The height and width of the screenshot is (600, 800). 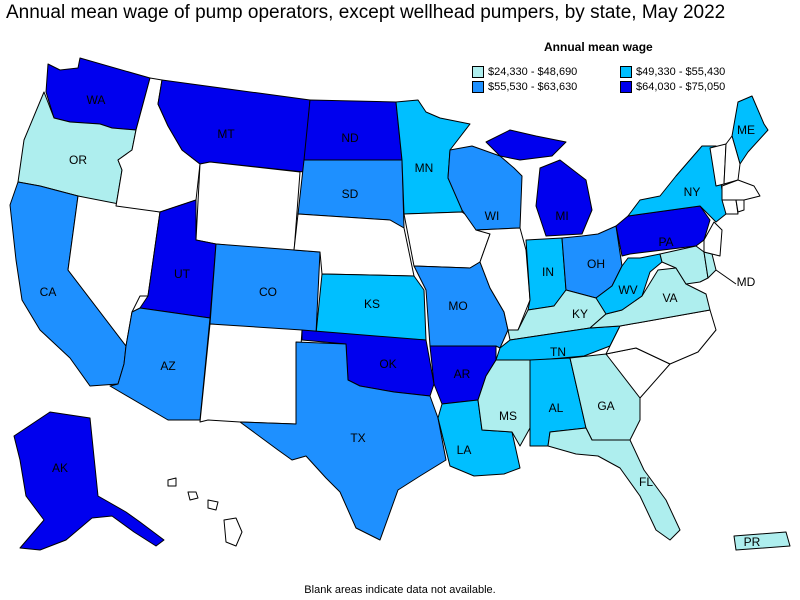 I want to click on state-WY, so click(x=248, y=207).